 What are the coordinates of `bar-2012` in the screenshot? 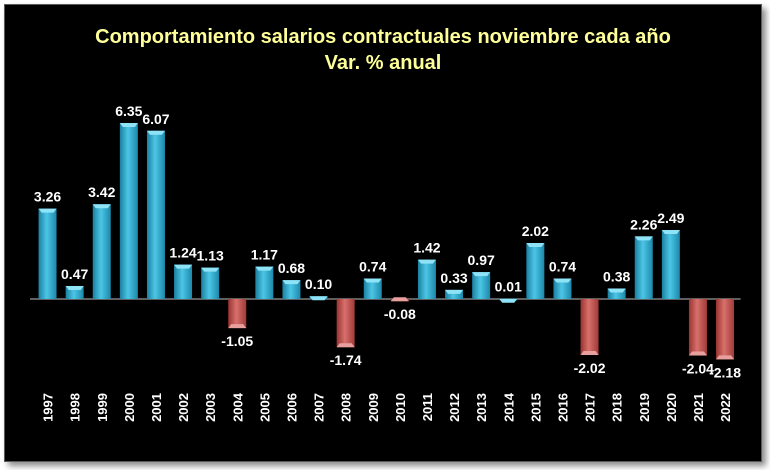 It's located at (454, 294).